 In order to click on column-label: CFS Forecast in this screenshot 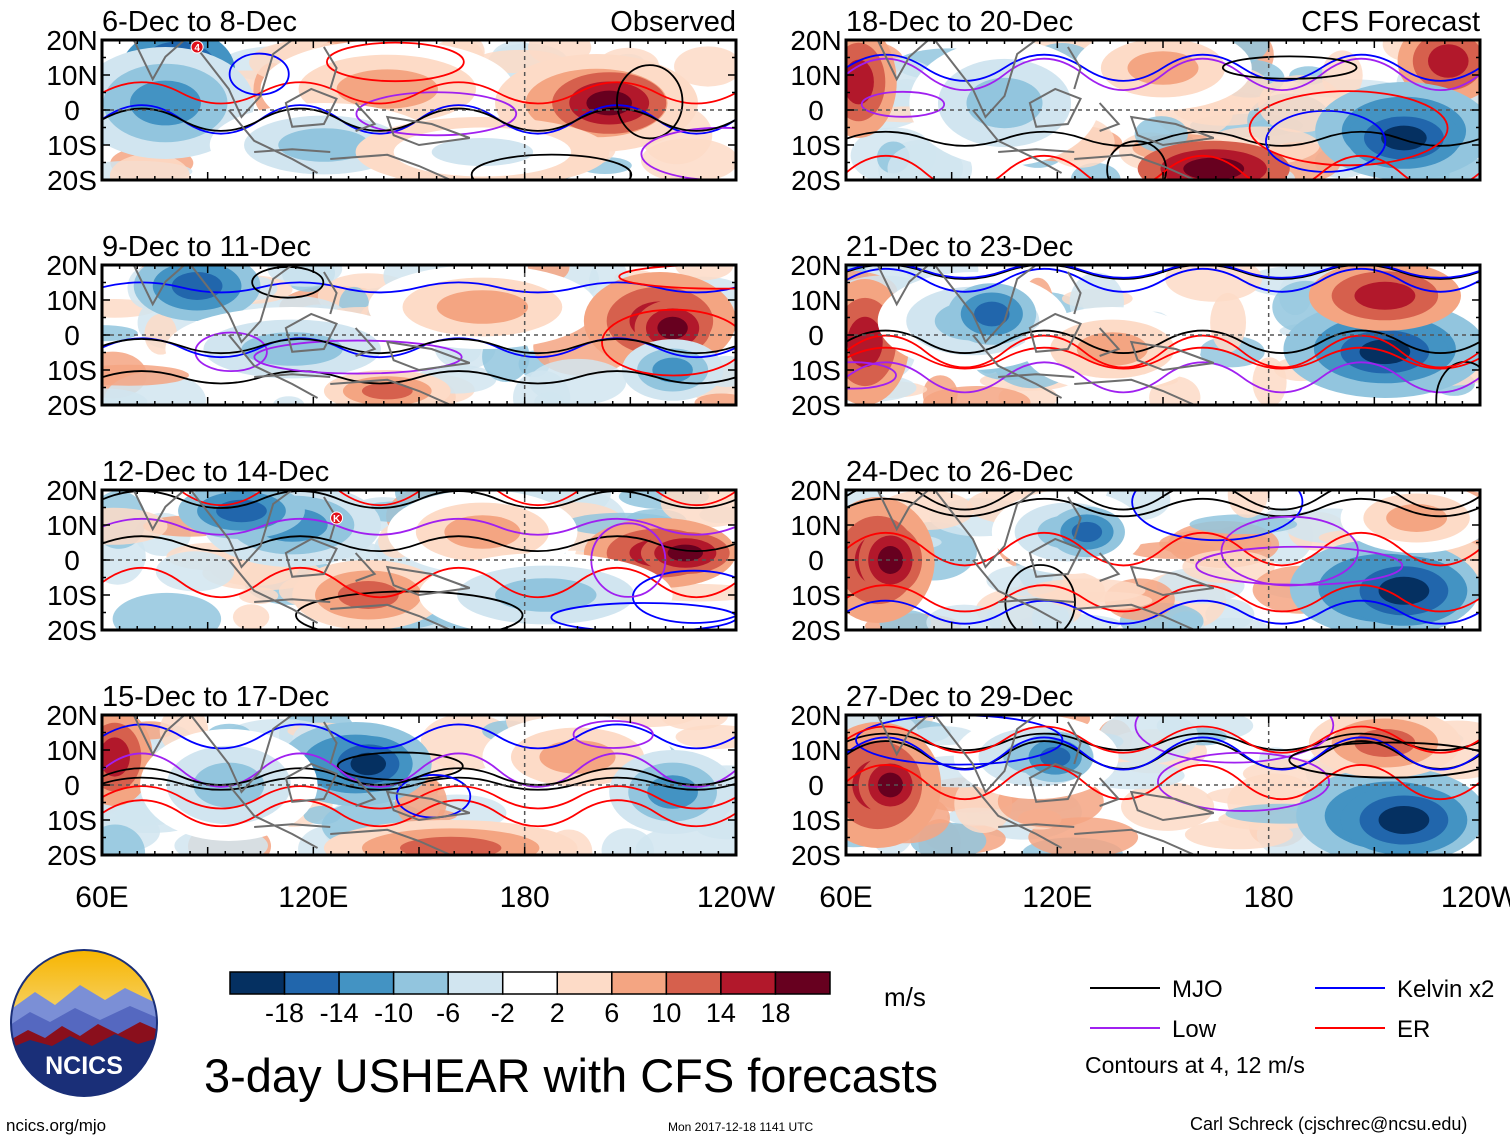, I will do `click(1390, 22)`.